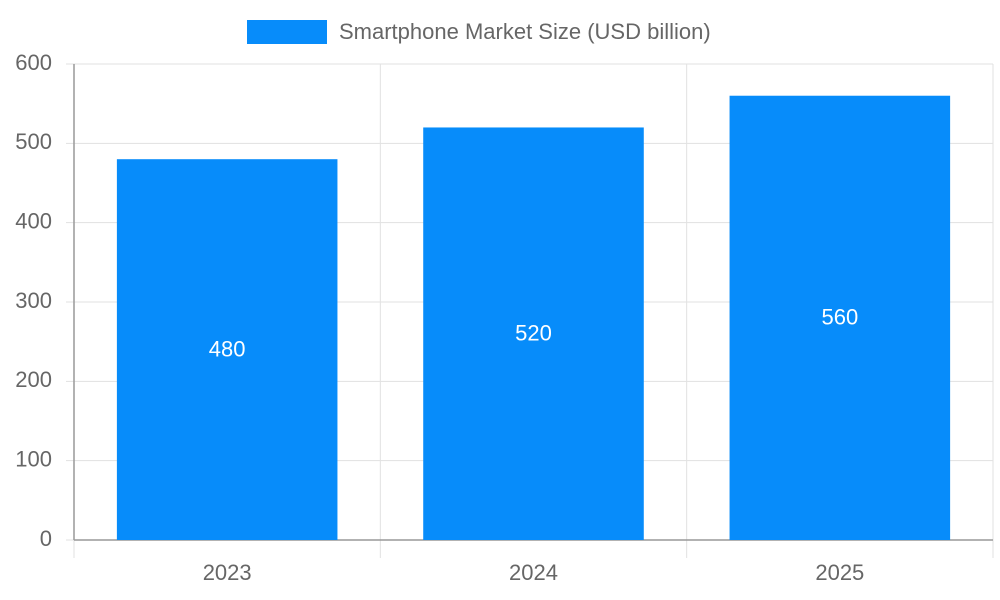 The width and height of the screenshot is (1000, 600). Describe the element at coordinates (227, 572) in the screenshot. I see `x-tick-label: 2023` at that location.